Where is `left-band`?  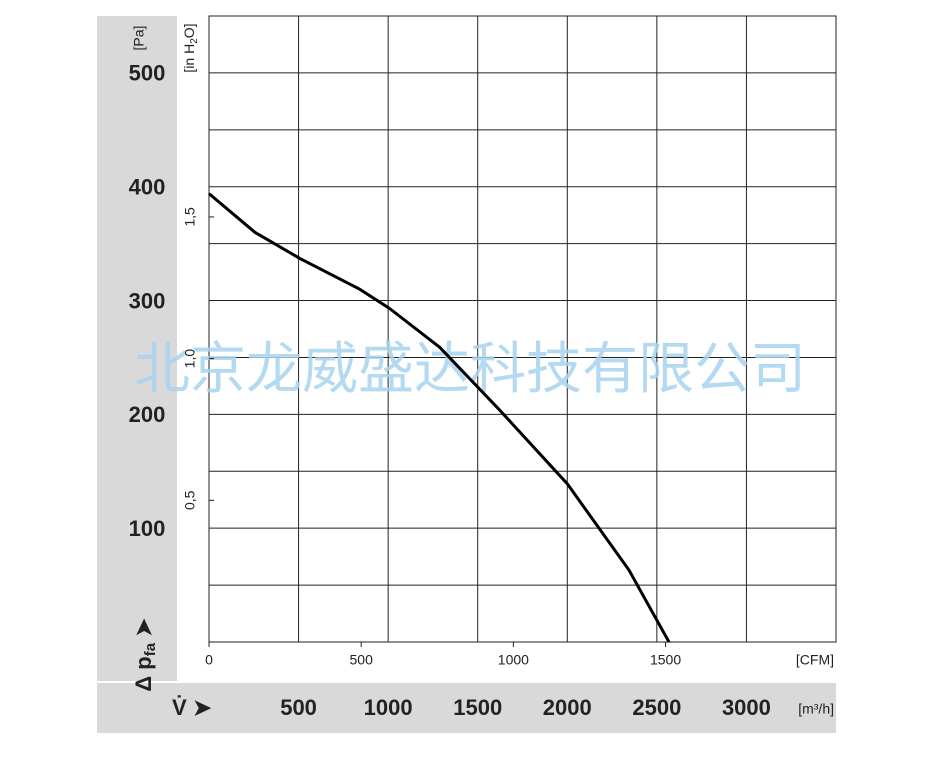 left-band is located at coordinates (137, 348).